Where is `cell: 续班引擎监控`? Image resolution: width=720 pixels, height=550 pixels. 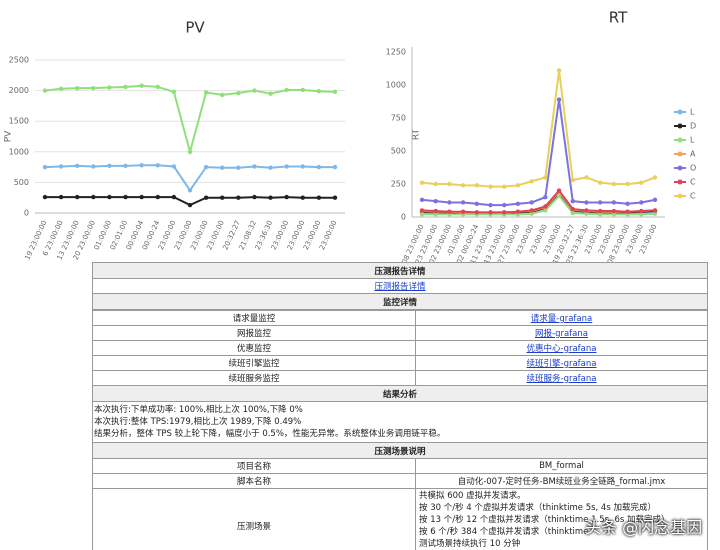
cell: 续班引擎监控 is located at coordinates (254, 363).